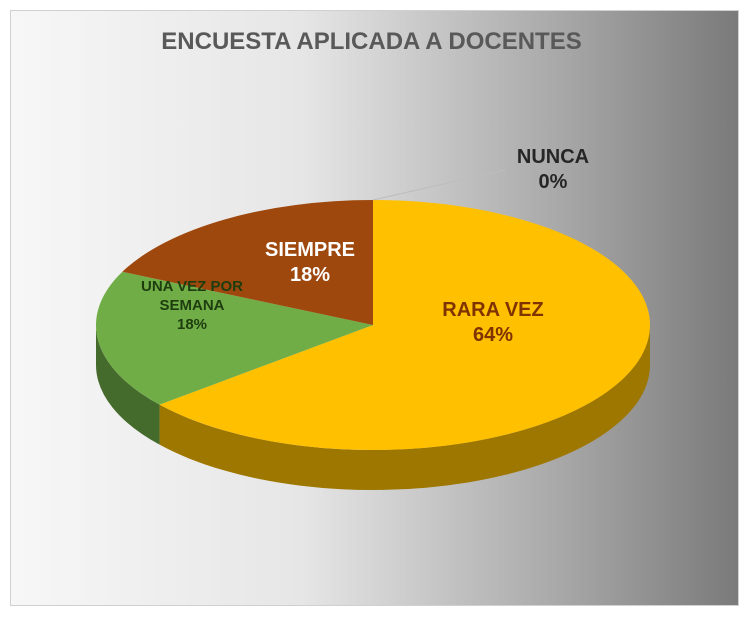  What do you see at coordinates (310, 250) in the screenshot?
I see `label-category: SIEMPRE` at bounding box center [310, 250].